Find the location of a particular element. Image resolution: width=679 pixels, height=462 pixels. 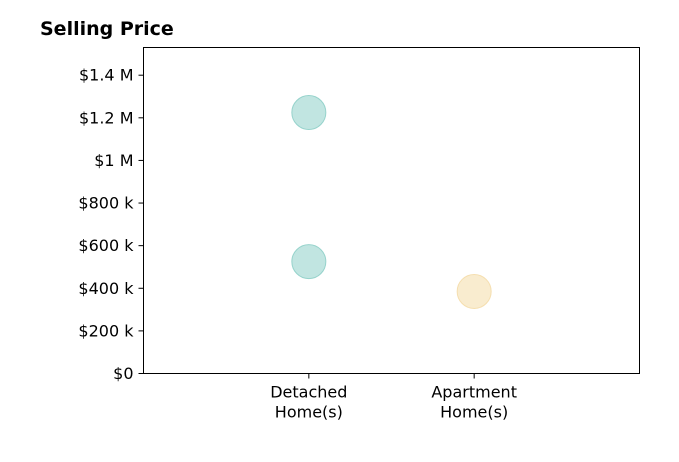

y-tick-label: $400 k is located at coordinates (106, 288).